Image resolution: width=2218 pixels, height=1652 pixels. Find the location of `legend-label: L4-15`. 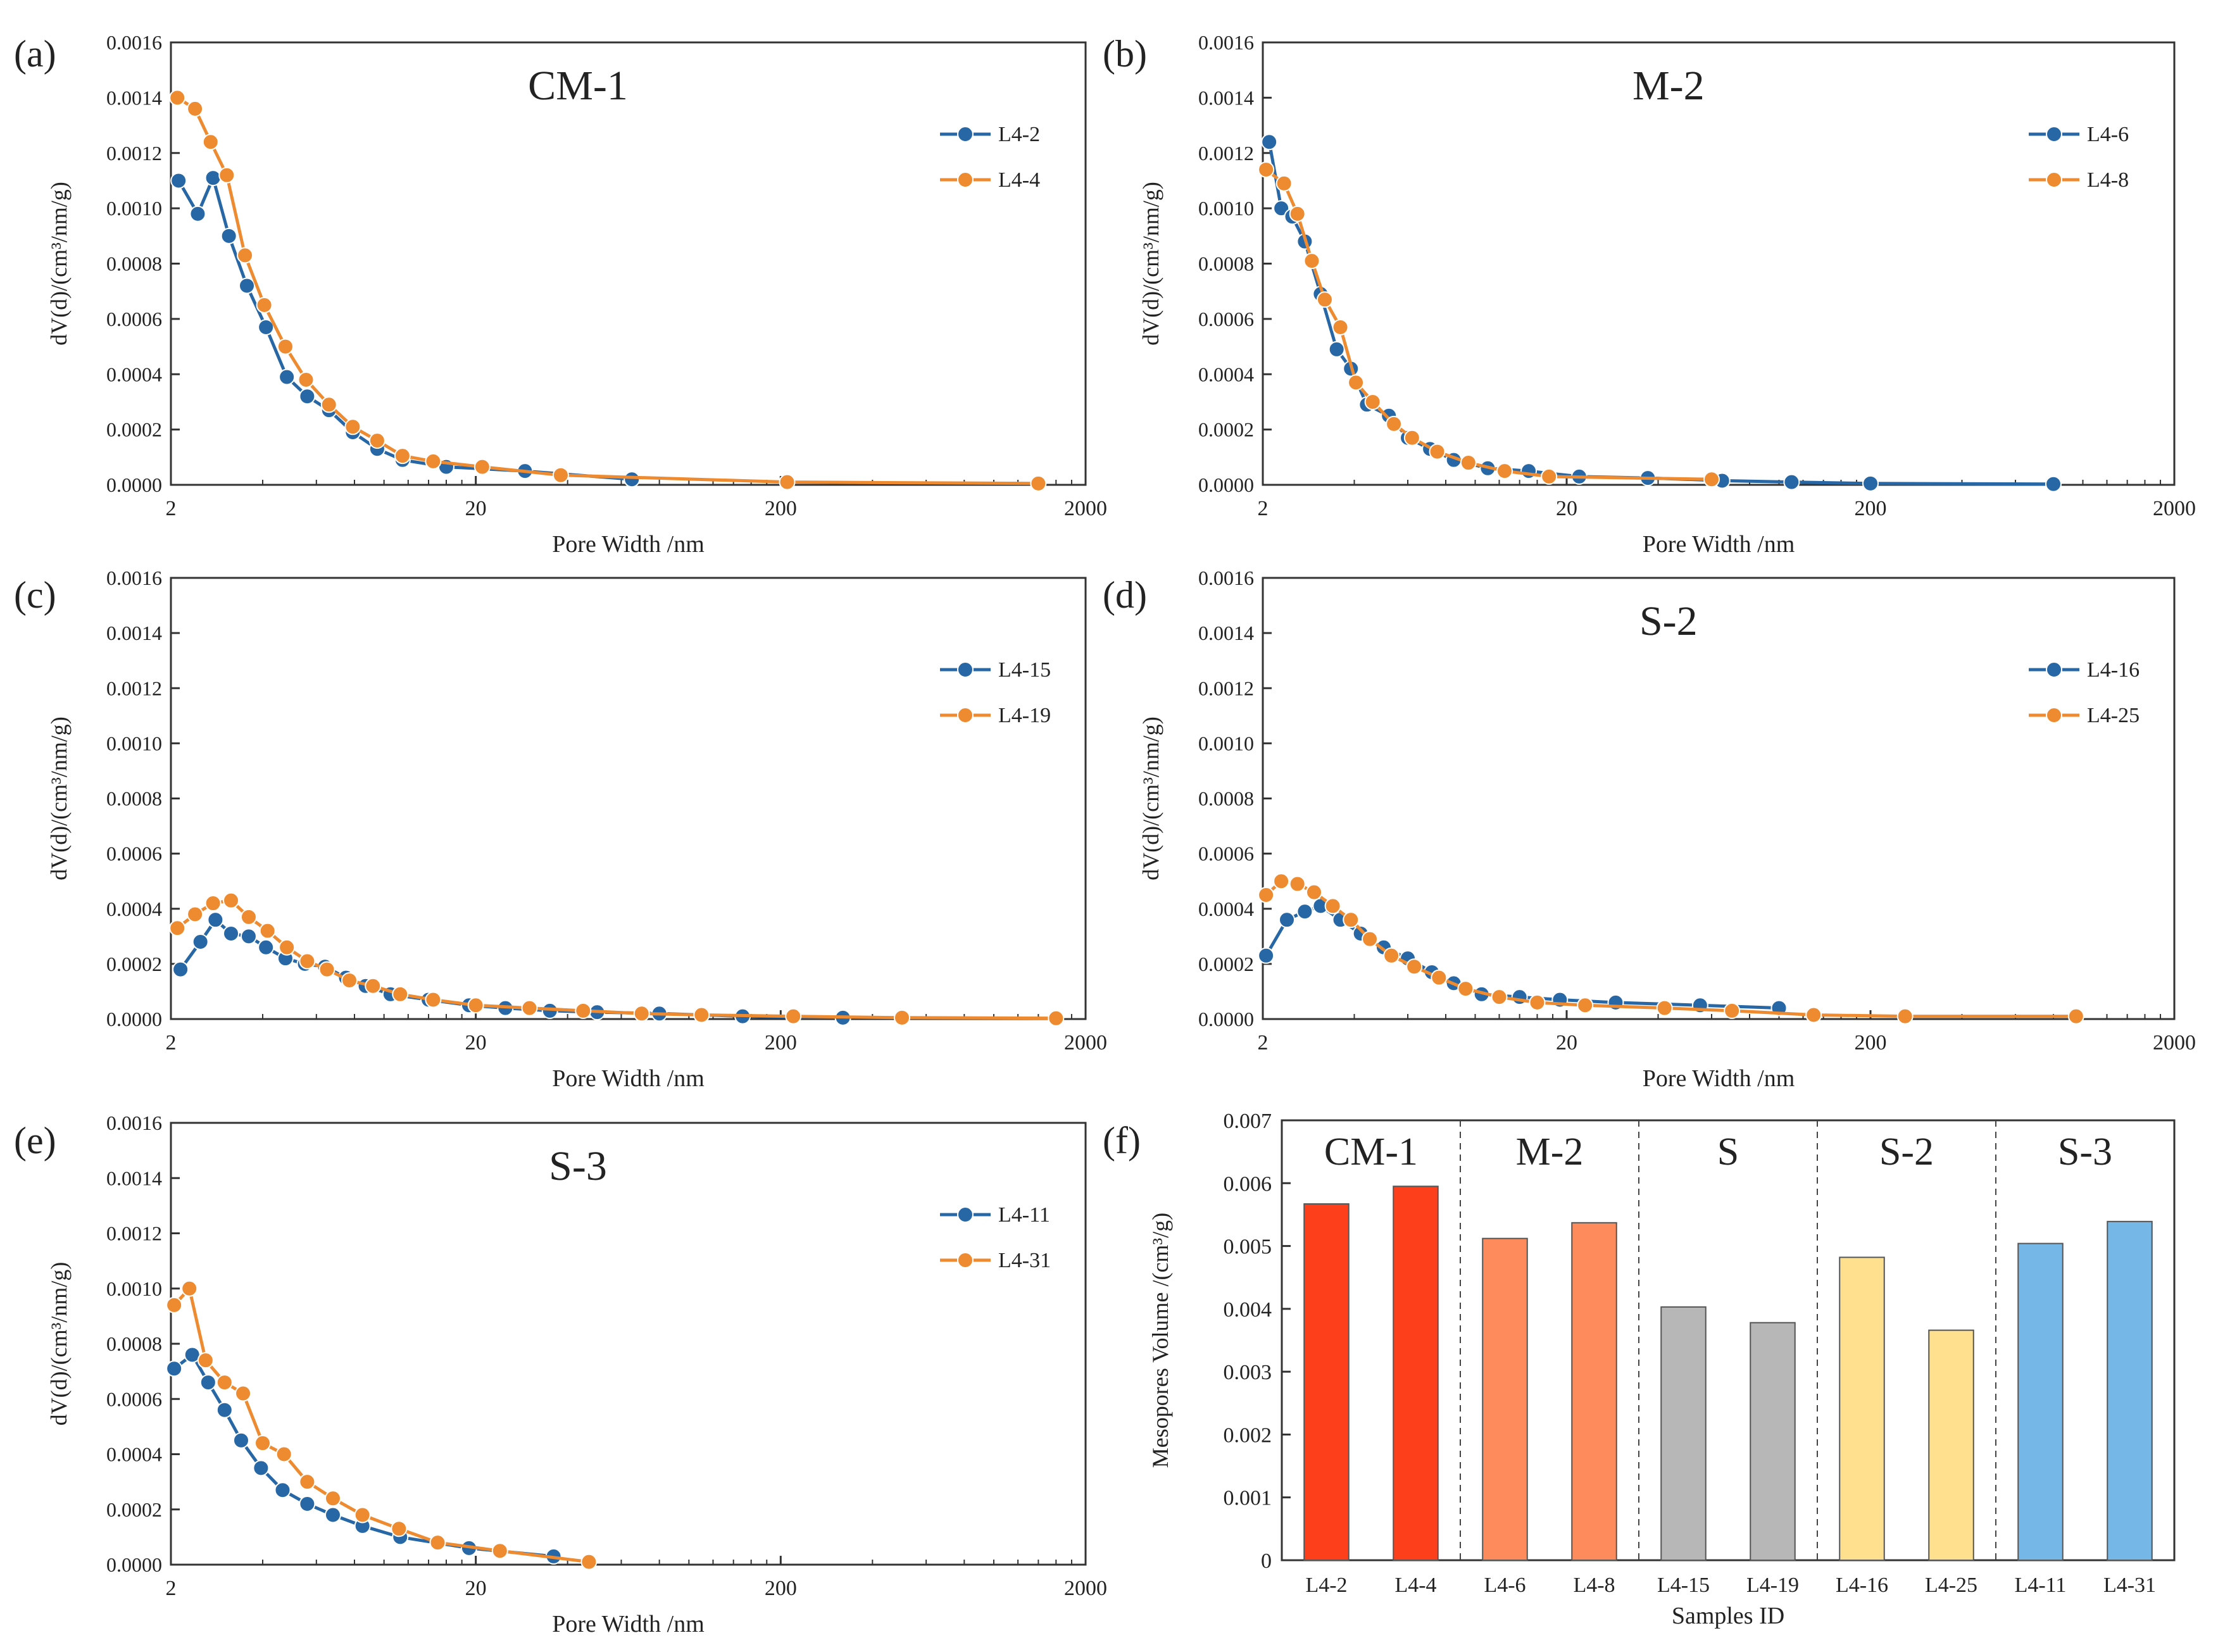

legend-label: L4-15 is located at coordinates (1024, 670).